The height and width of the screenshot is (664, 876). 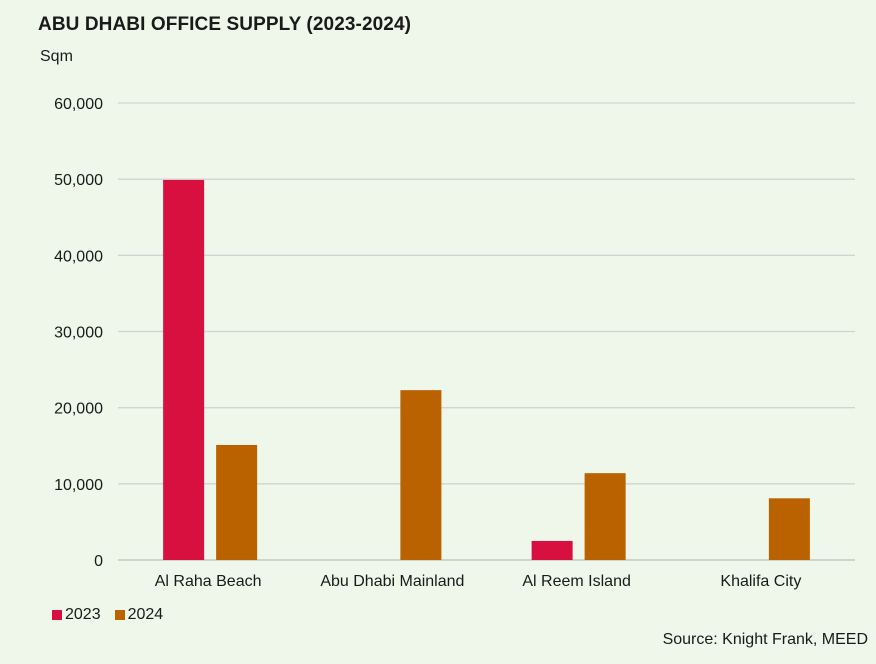 What do you see at coordinates (765, 639) in the screenshot?
I see `source-note: Source: Knight Frank, MEED` at bounding box center [765, 639].